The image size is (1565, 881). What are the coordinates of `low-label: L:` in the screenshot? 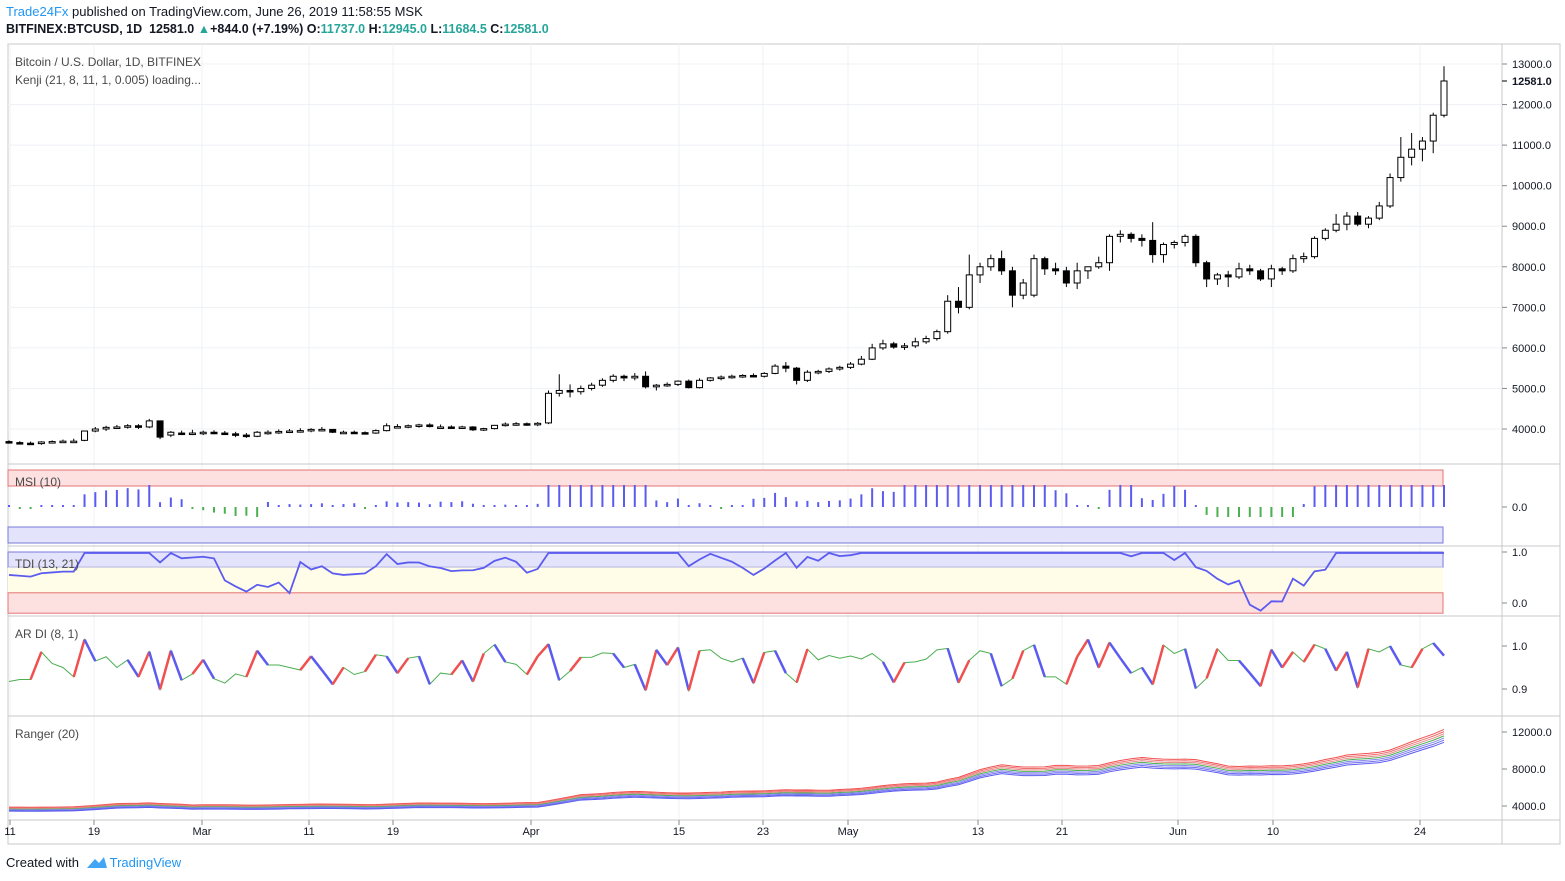 It's located at (436, 29).